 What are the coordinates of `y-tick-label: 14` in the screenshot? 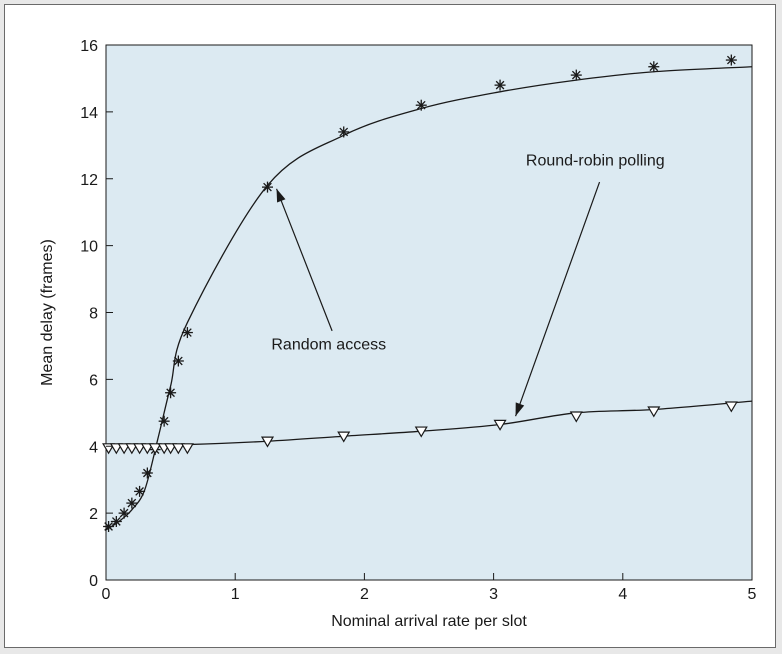 It's located at (89, 113).